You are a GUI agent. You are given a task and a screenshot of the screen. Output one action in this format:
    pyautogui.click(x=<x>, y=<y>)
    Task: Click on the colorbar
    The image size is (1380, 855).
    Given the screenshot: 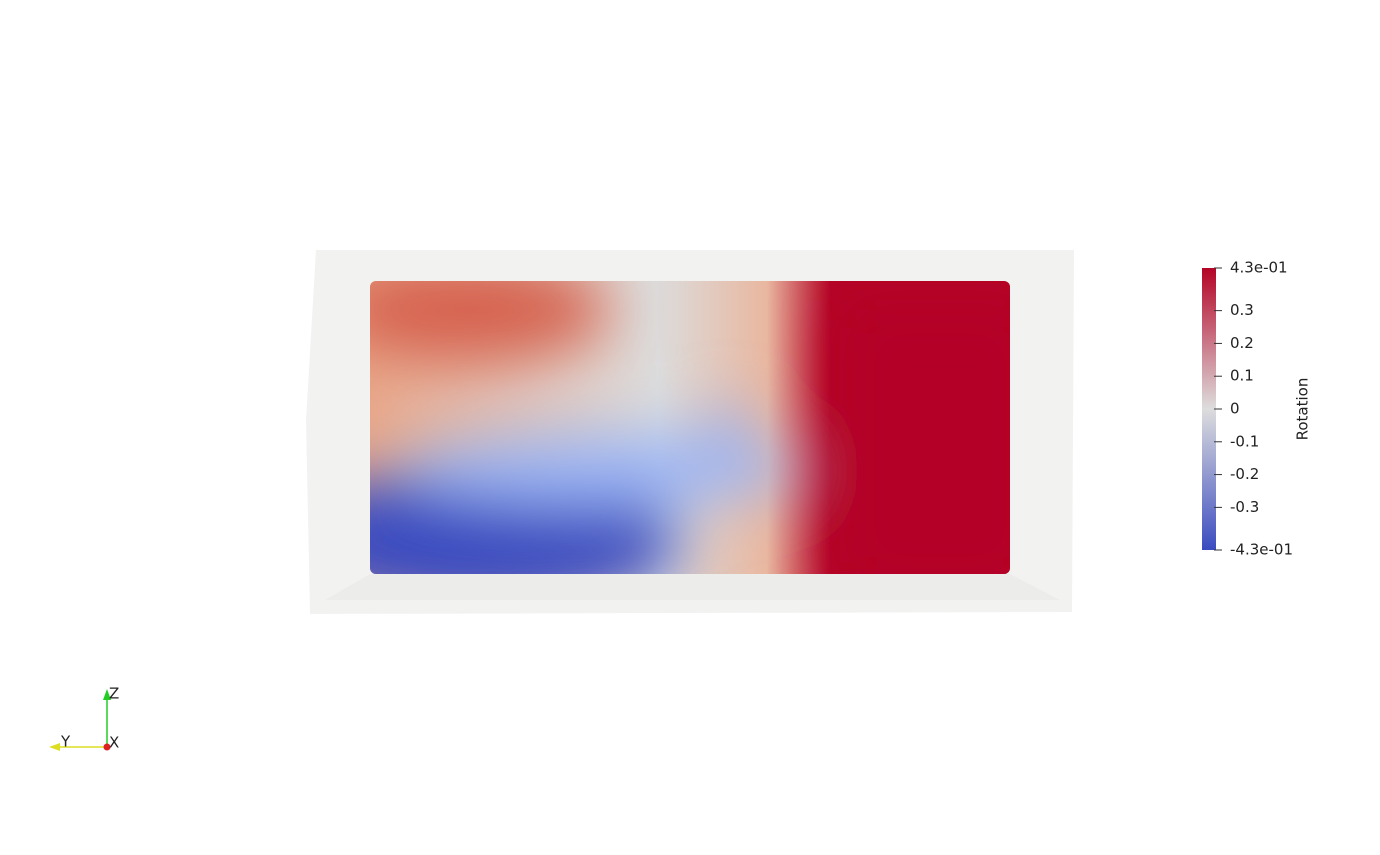 What is the action you would take?
    pyautogui.click(x=1209, y=409)
    